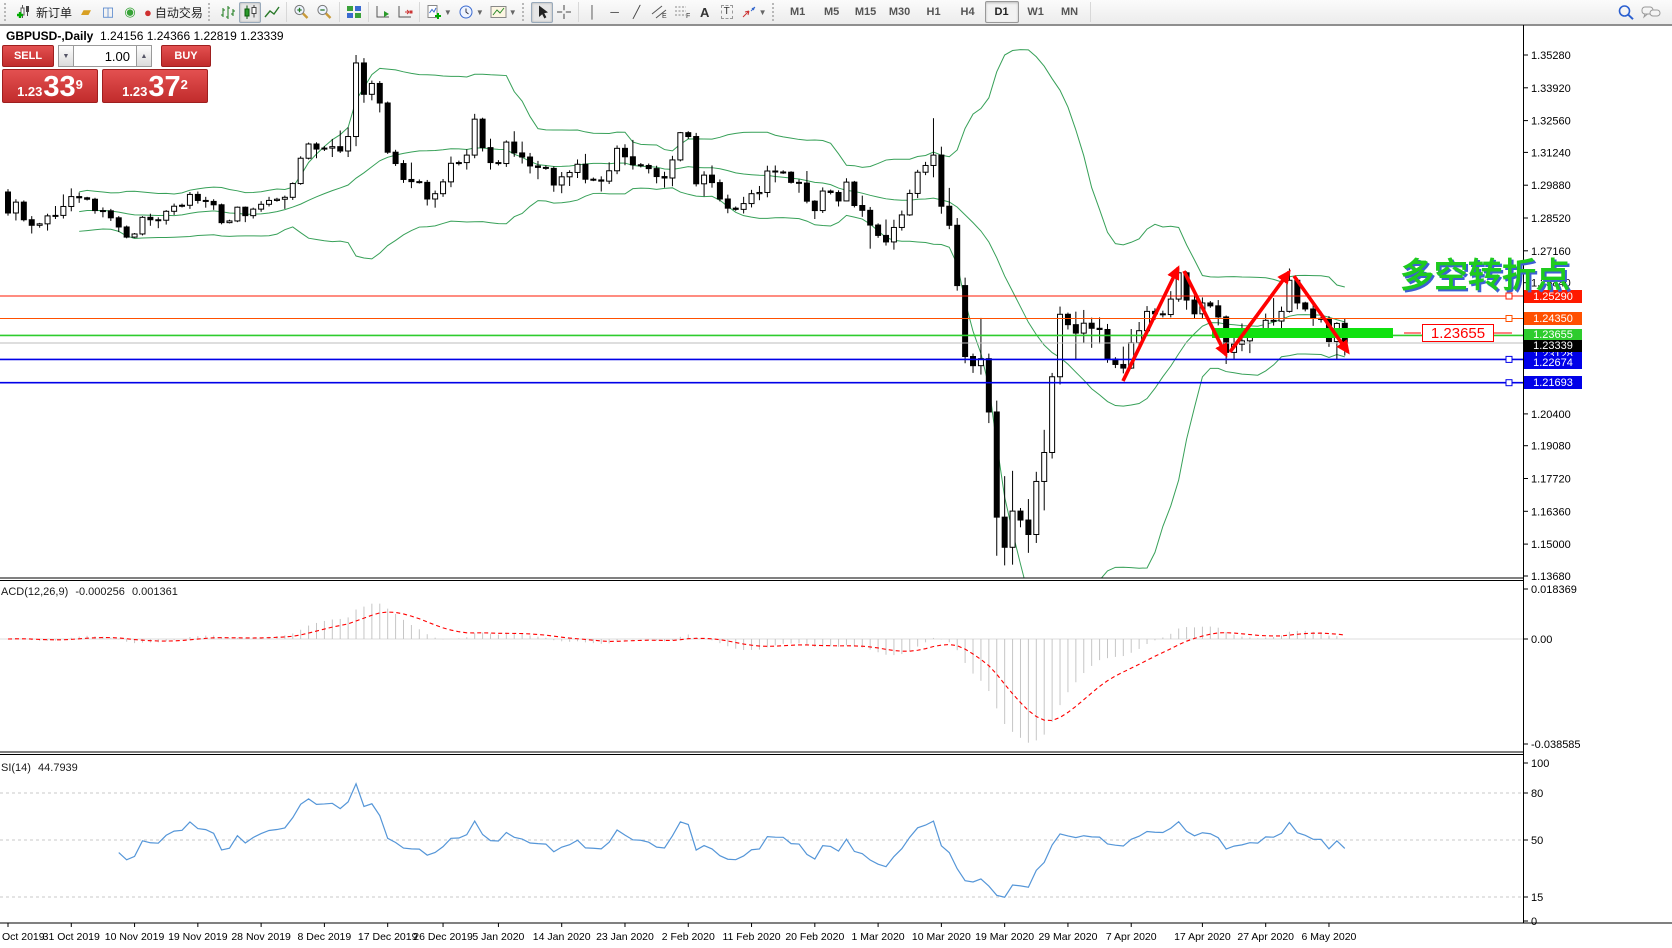 This screenshot has width=1672, height=948. I want to click on bar-chart-button, so click(228, 12).